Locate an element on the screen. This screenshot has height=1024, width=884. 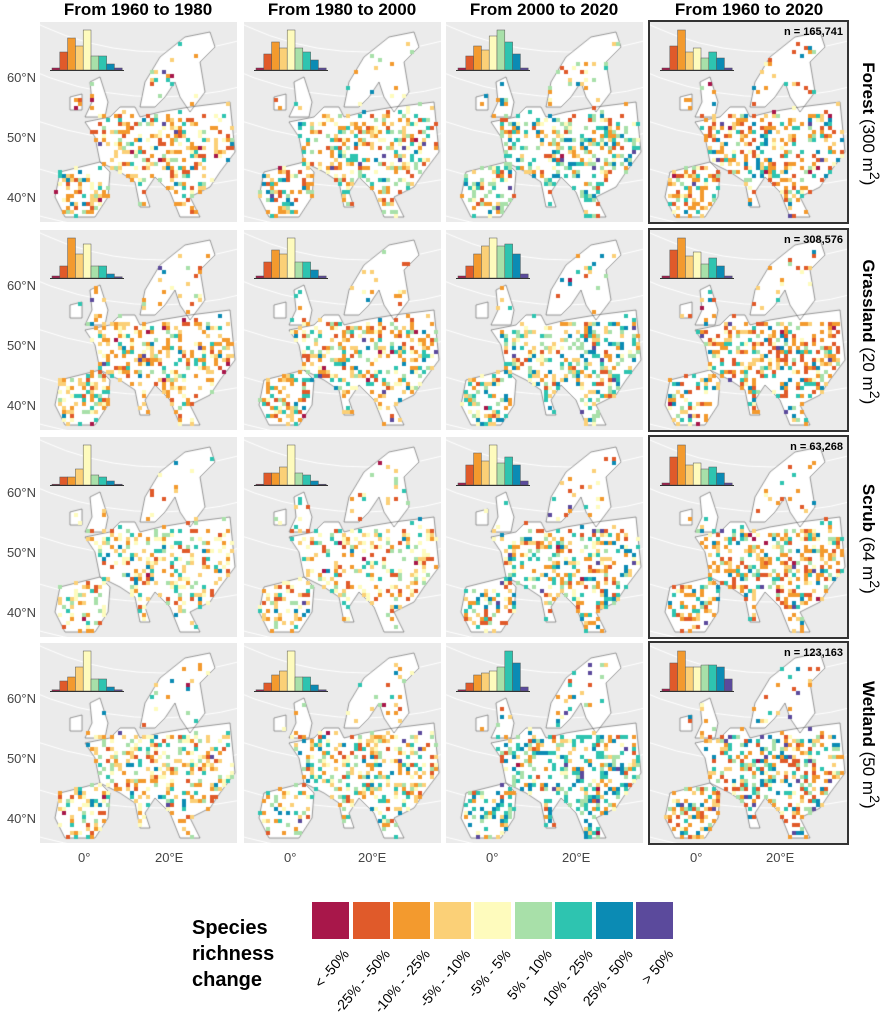
map-panel: n = 63,268 is located at coordinates (748, 537).